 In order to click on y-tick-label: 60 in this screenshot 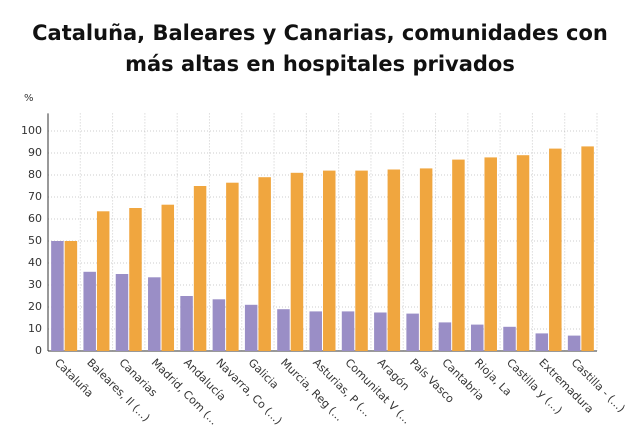, I will do `click(35, 218)`.